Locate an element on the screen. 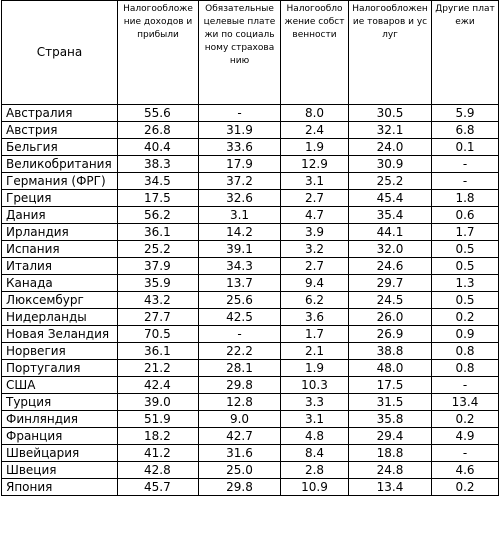 The width and height of the screenshot is (499, 541). cell-income-profit: 41.2 is located at coordinates (158, 453).